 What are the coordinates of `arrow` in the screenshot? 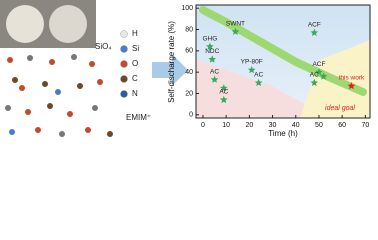 It's located at (170, 70).